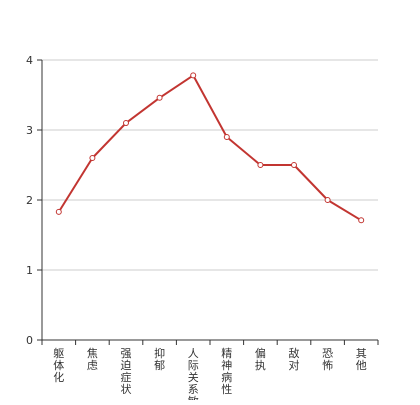 Image resolution: width=420 pixels, height=405 pixels. What do you see at coordinates (327, 359) in the screenshot?
I see `x-category-label: 恐怖` at bounding box center [327, 359].